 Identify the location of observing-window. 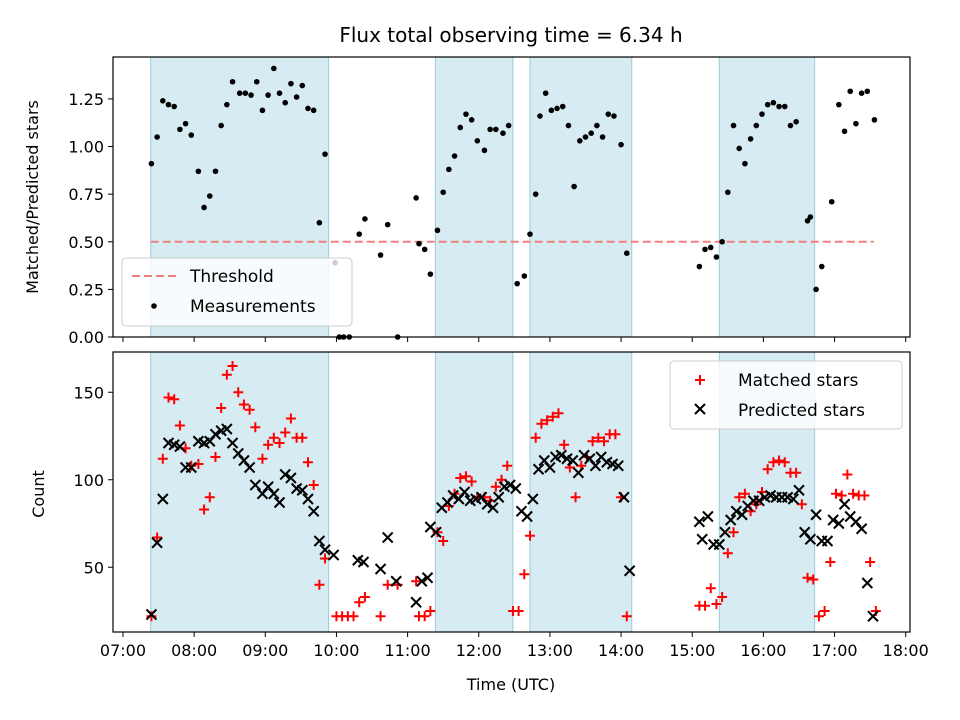
(767, 197).